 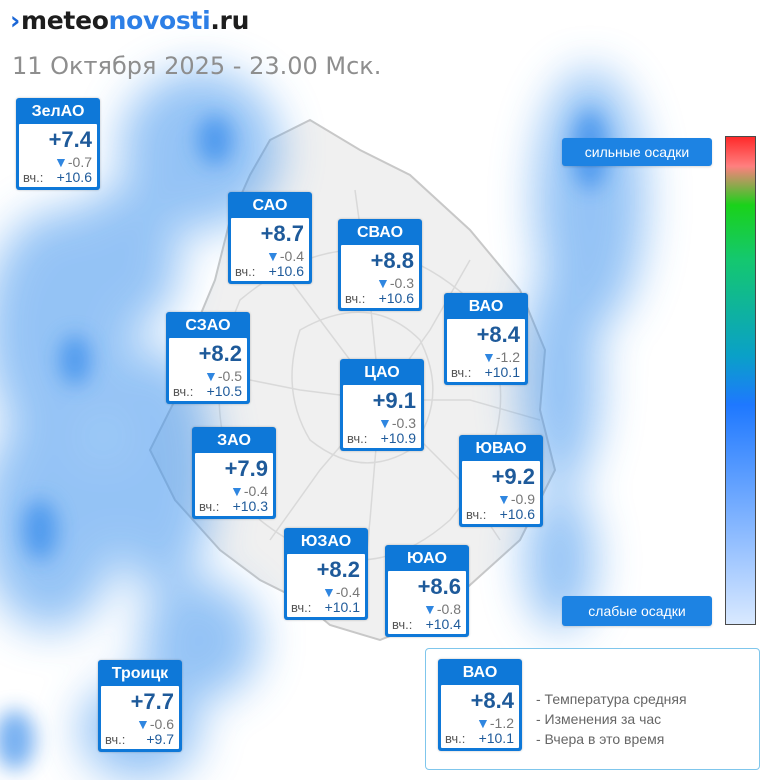 I want to click on district-card-yuvao: ЮВАО +9.2 ▼-0.9 вч.: +10.6, so click(x=501, y=481).